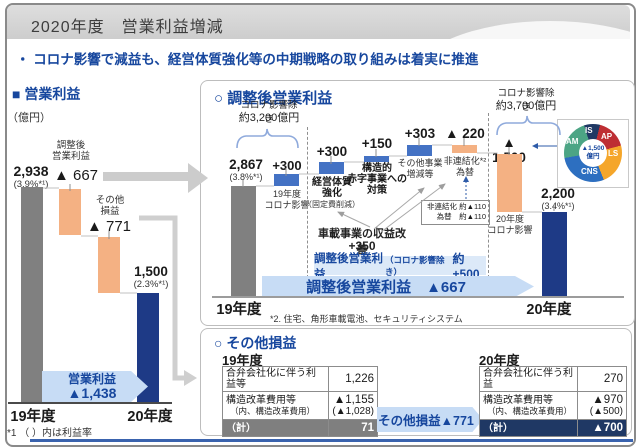 The image size is (640, 448). What do you see at coordinates (530, 410) in the screenshot?
I see `fy20-row2-sub: （内、構造改革費用）` at bounding box center [530, 410].